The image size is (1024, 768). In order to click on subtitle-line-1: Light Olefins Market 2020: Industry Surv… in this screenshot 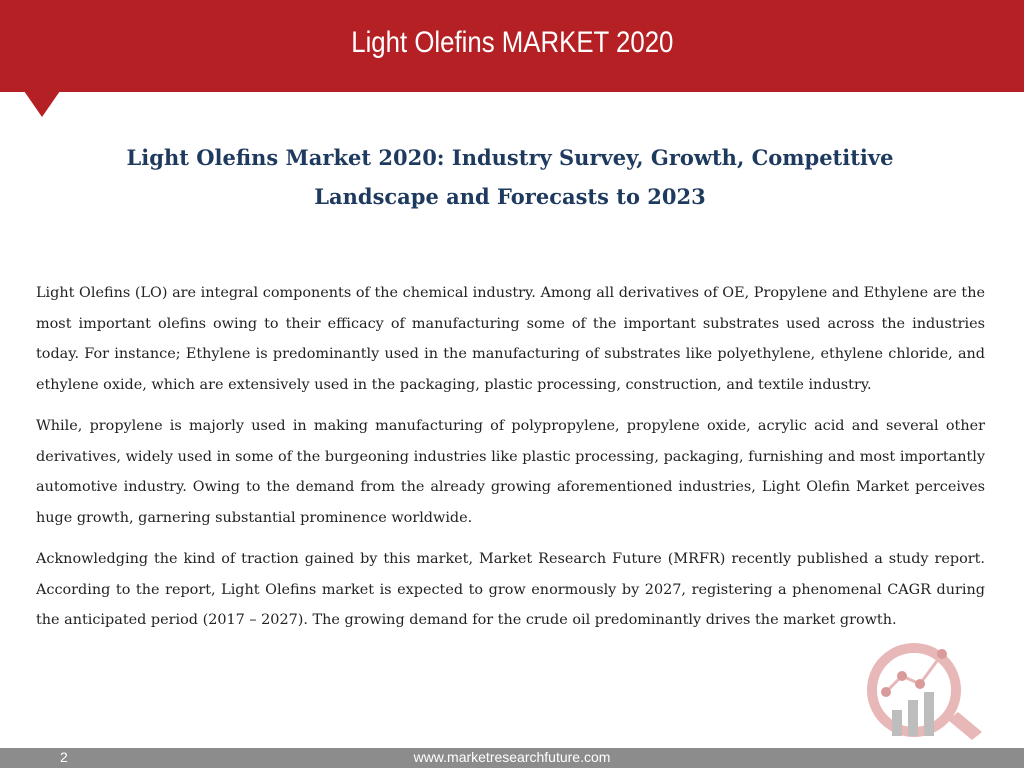, I will do `click(510, 157)`.